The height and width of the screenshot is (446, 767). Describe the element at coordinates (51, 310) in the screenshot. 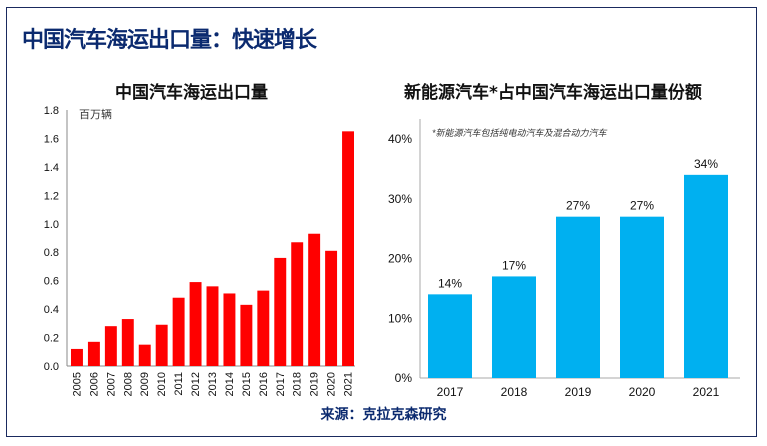

I see `y-tick-label: 0.4` at that location.